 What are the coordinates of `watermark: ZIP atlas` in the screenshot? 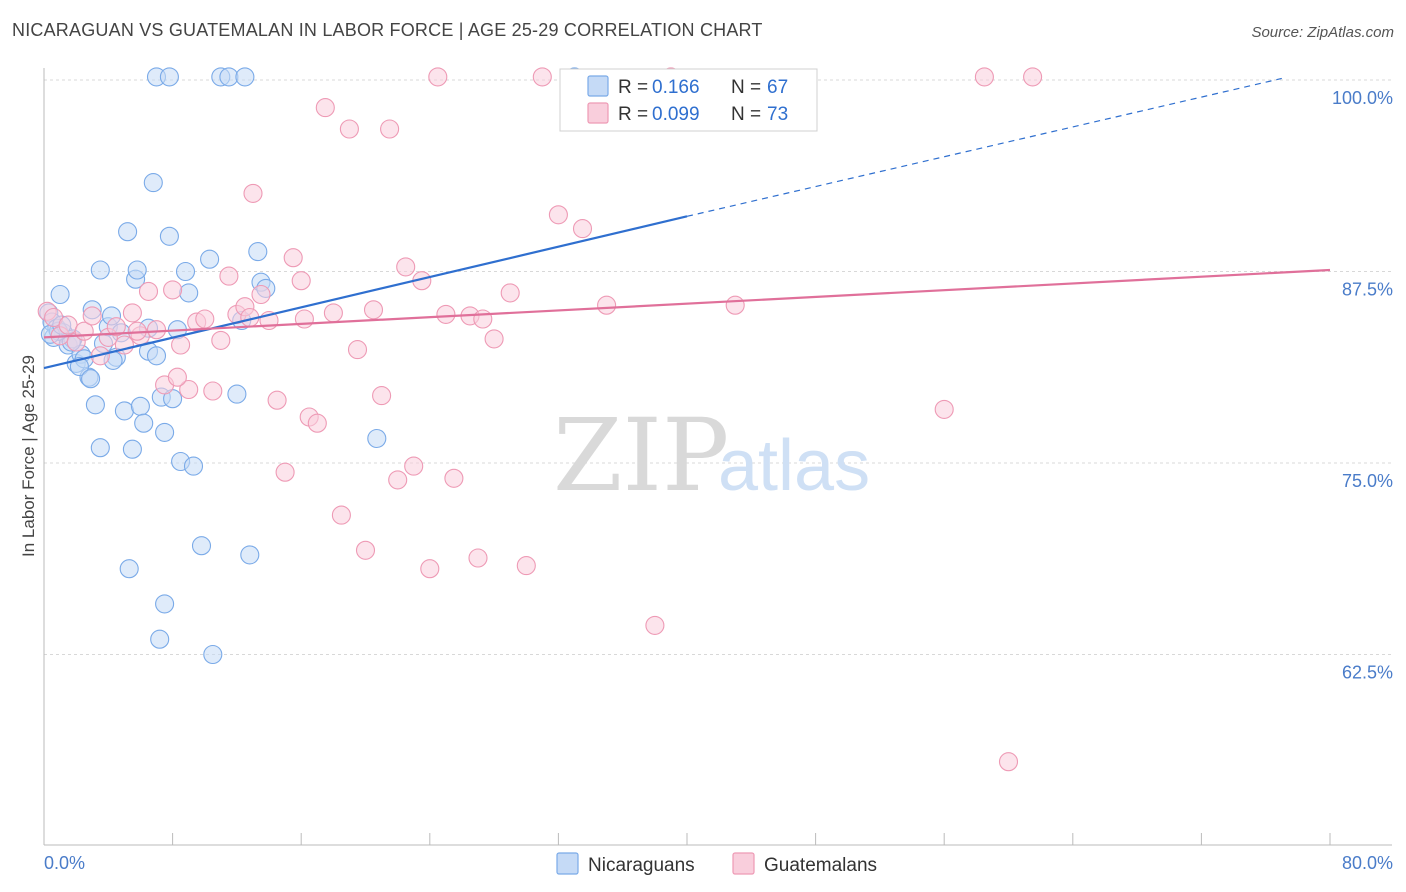 It's located at (711, 455).